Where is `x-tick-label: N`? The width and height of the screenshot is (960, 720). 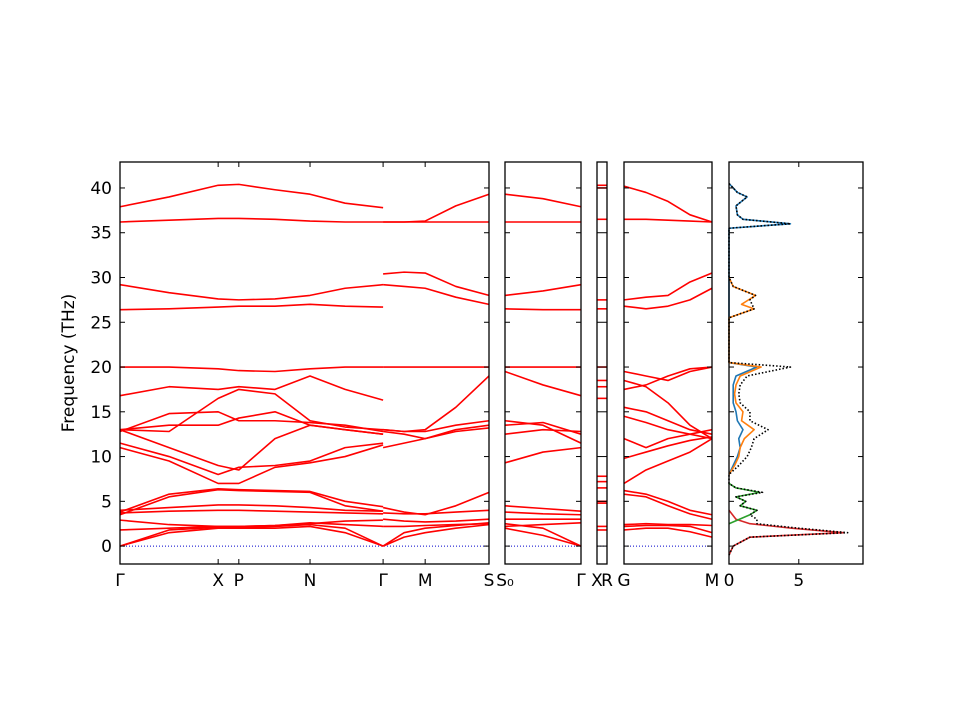 x-tick-label: N is located at coordinates (310, 581).